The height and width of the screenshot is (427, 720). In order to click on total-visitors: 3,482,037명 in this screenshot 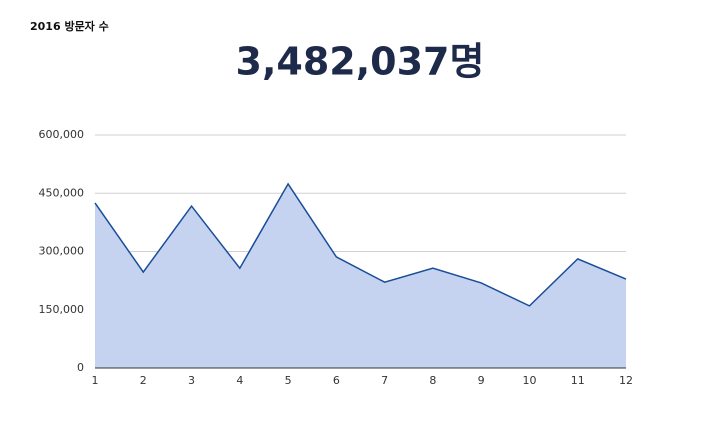, I will do `click(360, 62)`.